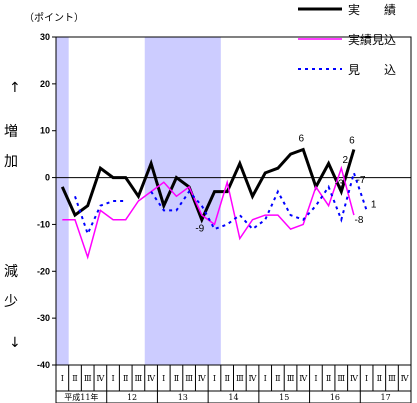 The height and width of the screenshot is (403, 417). I want to click on y-tick-label-1: 20, so click(45, 84).